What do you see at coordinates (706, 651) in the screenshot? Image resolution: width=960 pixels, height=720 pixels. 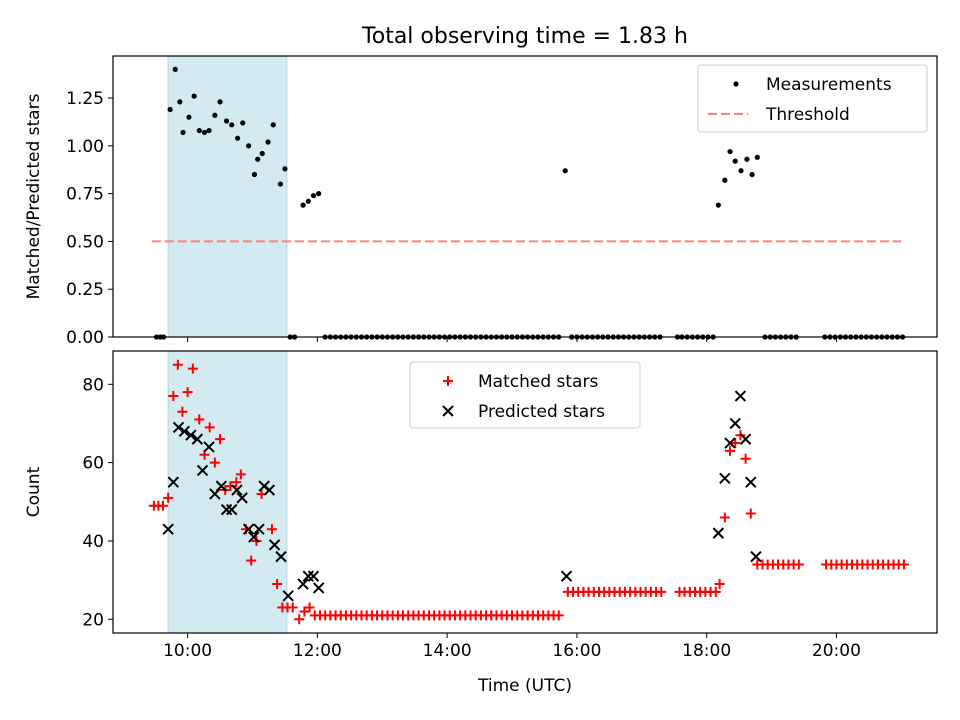 I see `x-tick-label: 18:00` at bounding box center [706, 651].